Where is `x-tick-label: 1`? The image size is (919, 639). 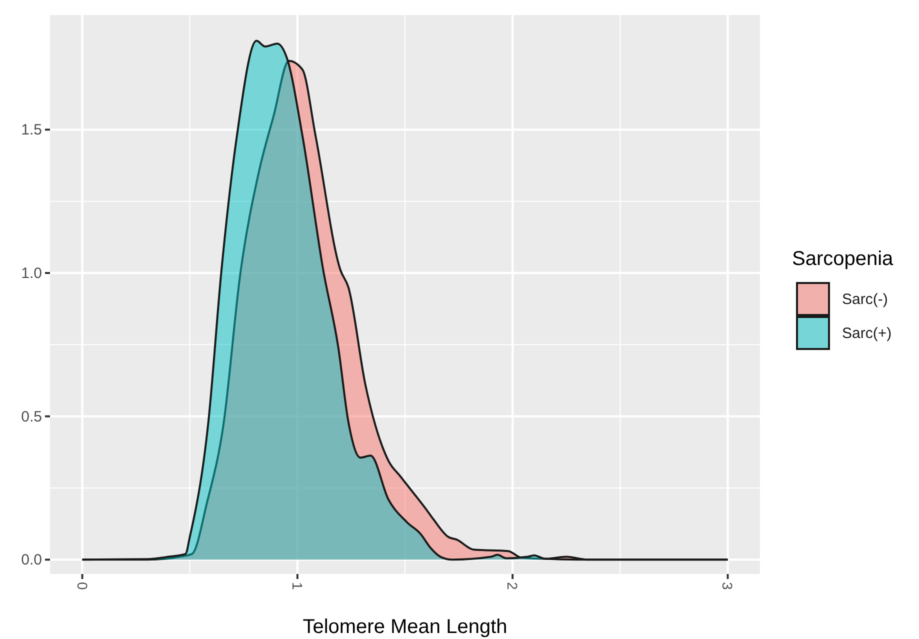 x-tick-label: 1 is located at coordinates (297, 586).